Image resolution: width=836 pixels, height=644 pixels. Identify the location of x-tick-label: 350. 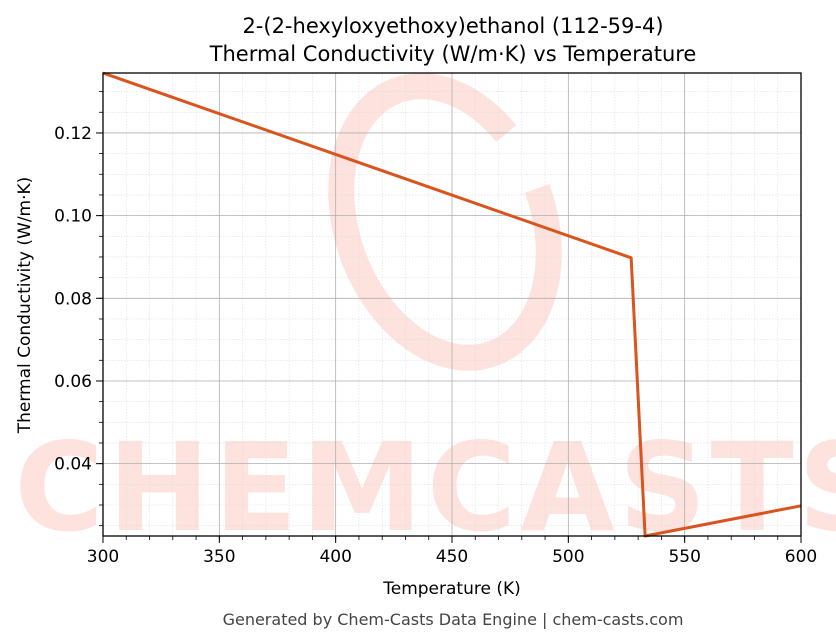
(219, 557).